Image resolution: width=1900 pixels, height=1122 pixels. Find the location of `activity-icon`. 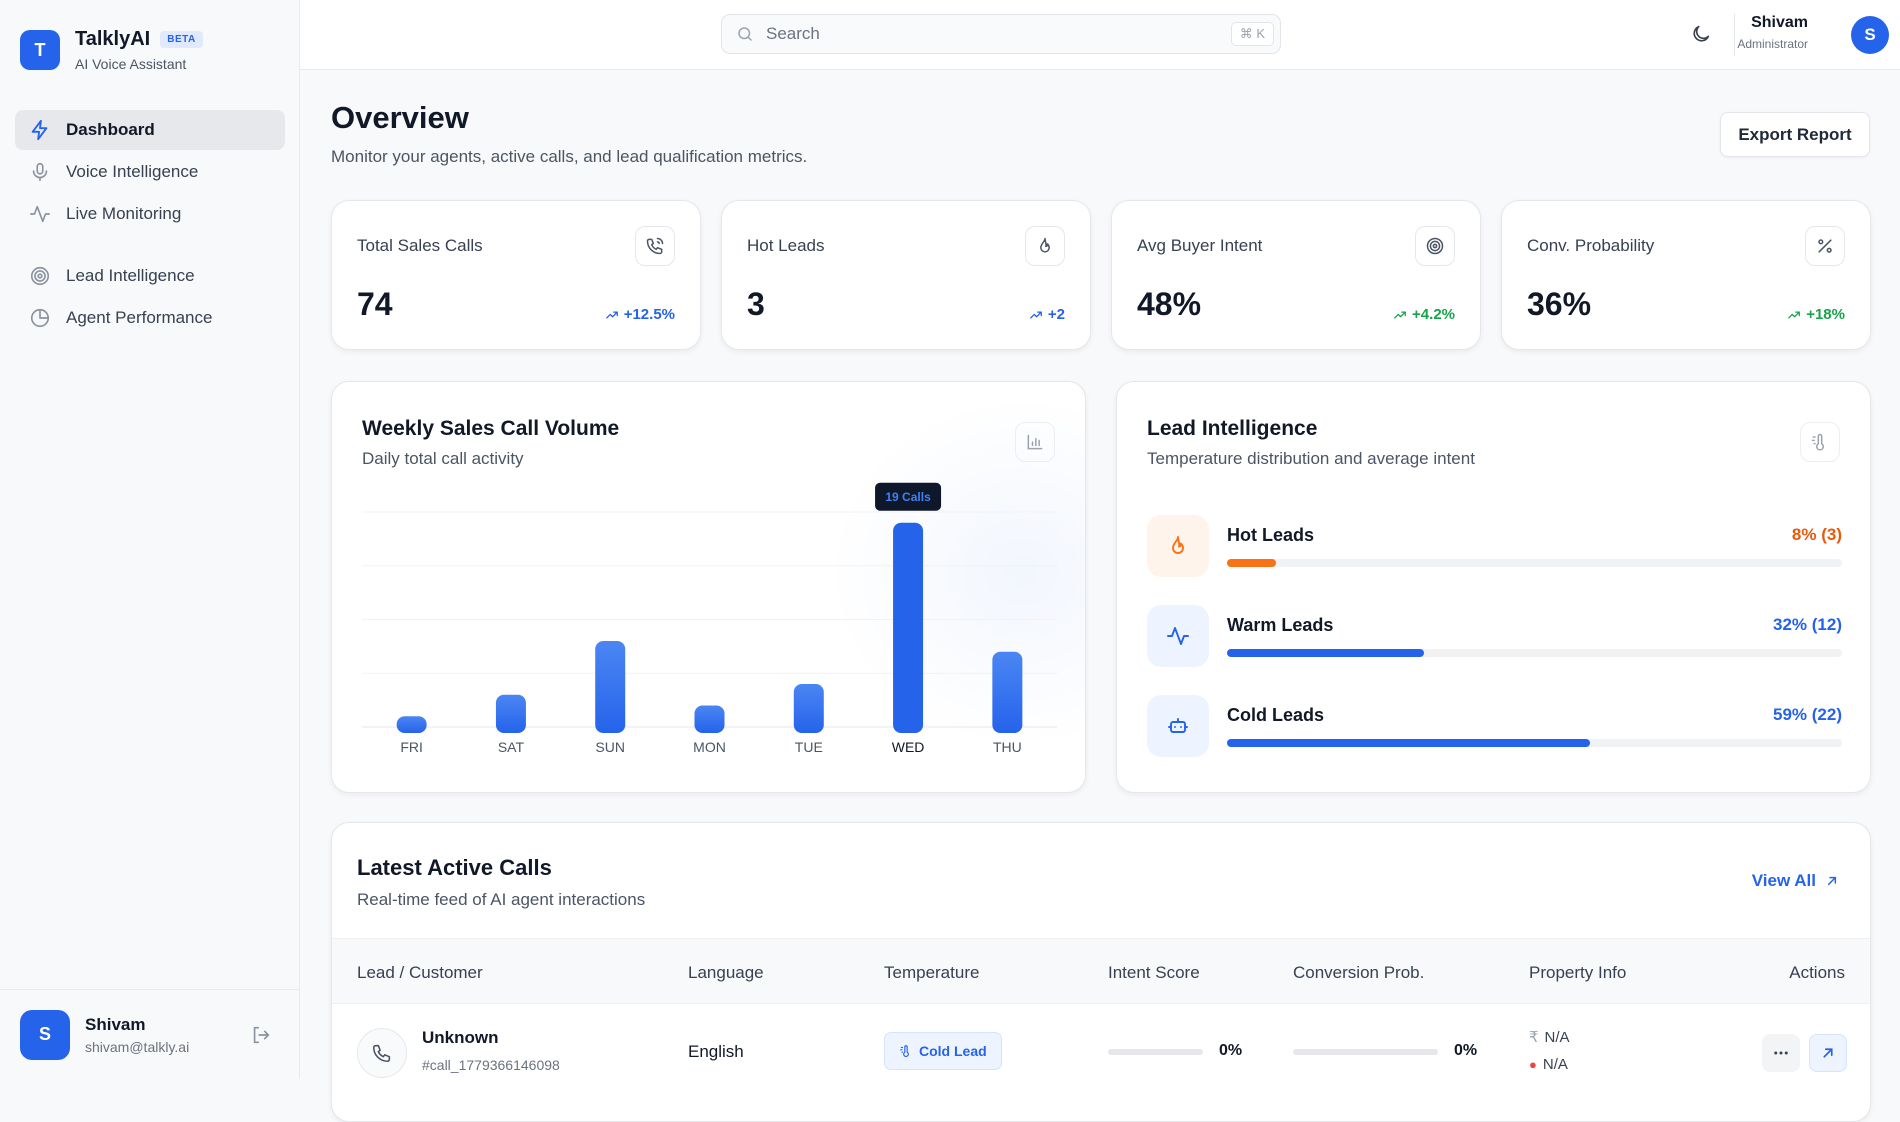

activity-icon is located at coordinates (1178, 636).